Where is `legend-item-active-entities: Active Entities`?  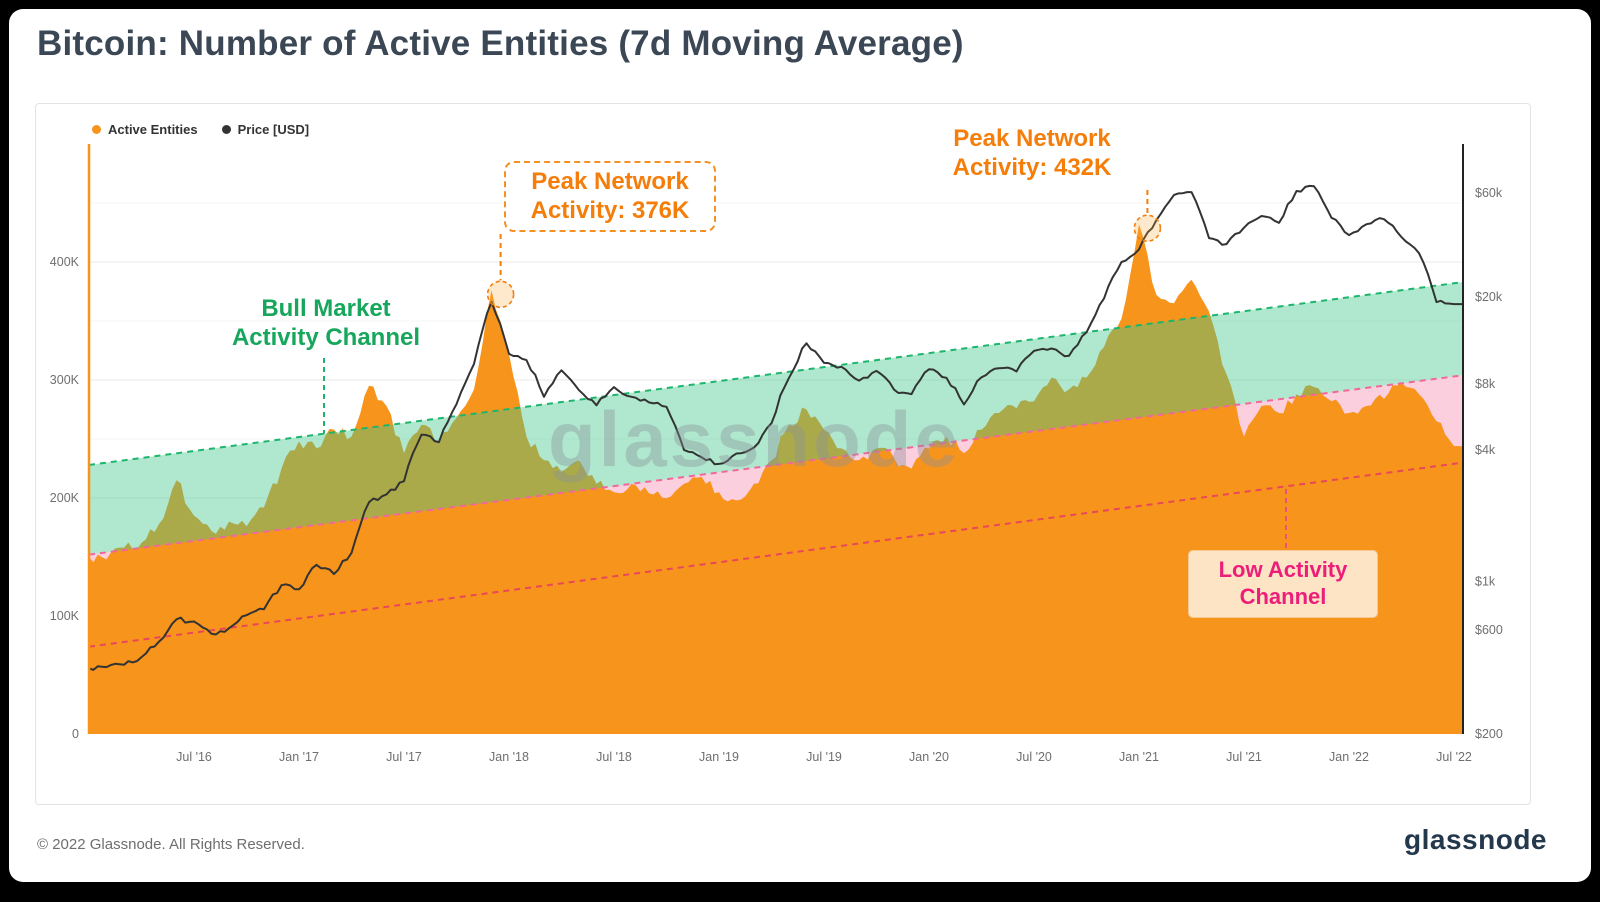
legend-item-active-entities: Active Entities is located at coordinates (145, 129).